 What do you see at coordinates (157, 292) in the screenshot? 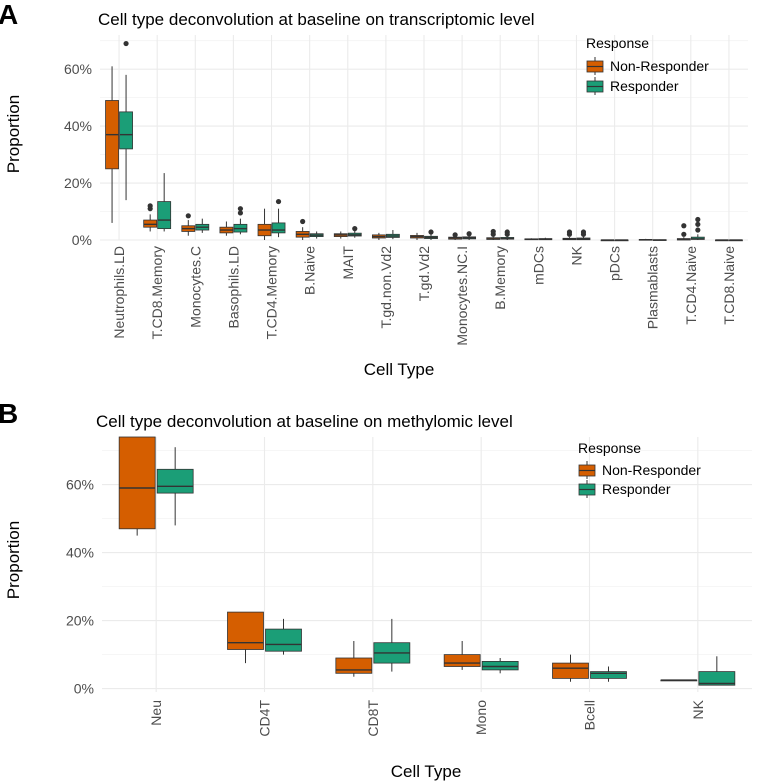
I see `x-tick-label-t-cd8-memory: T.CD8.Memory` at bounding box center [157, 292].